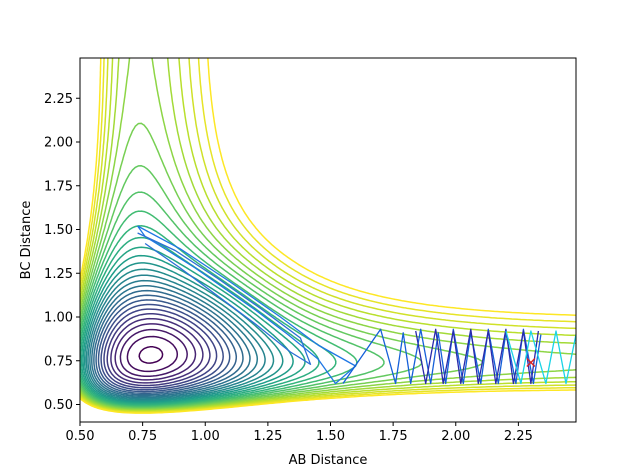 Image resolution: width=640 pixels, height=476 pixels. What do you see at coordinates (393, 436) in the screenshot?
I see `x-tick-label: 1.75` at bounding box center [393, 436].